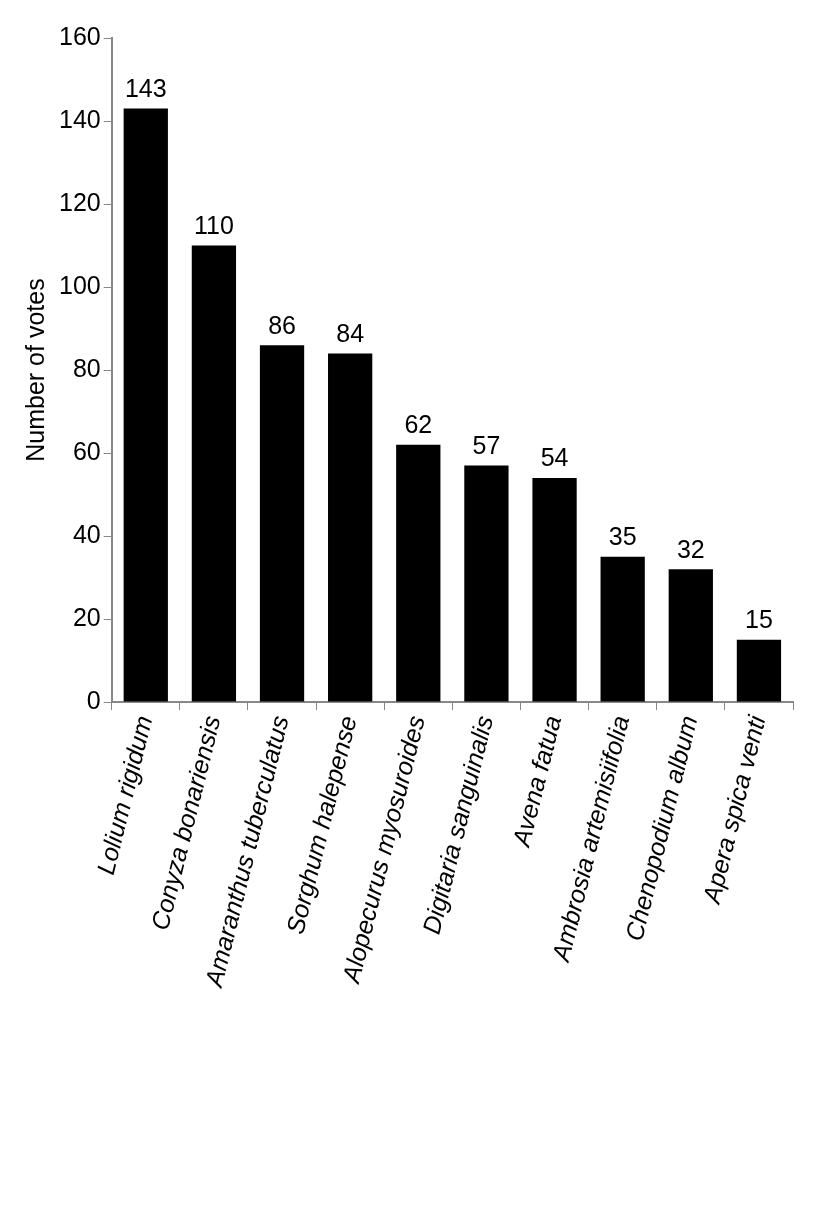 The height and width of the screenshot is (1205, 813). What do you see at coordinates (733, 809) in the screenshot?
I see `x-tick-label: Apera spica venti` at bounding box center [733, 809].